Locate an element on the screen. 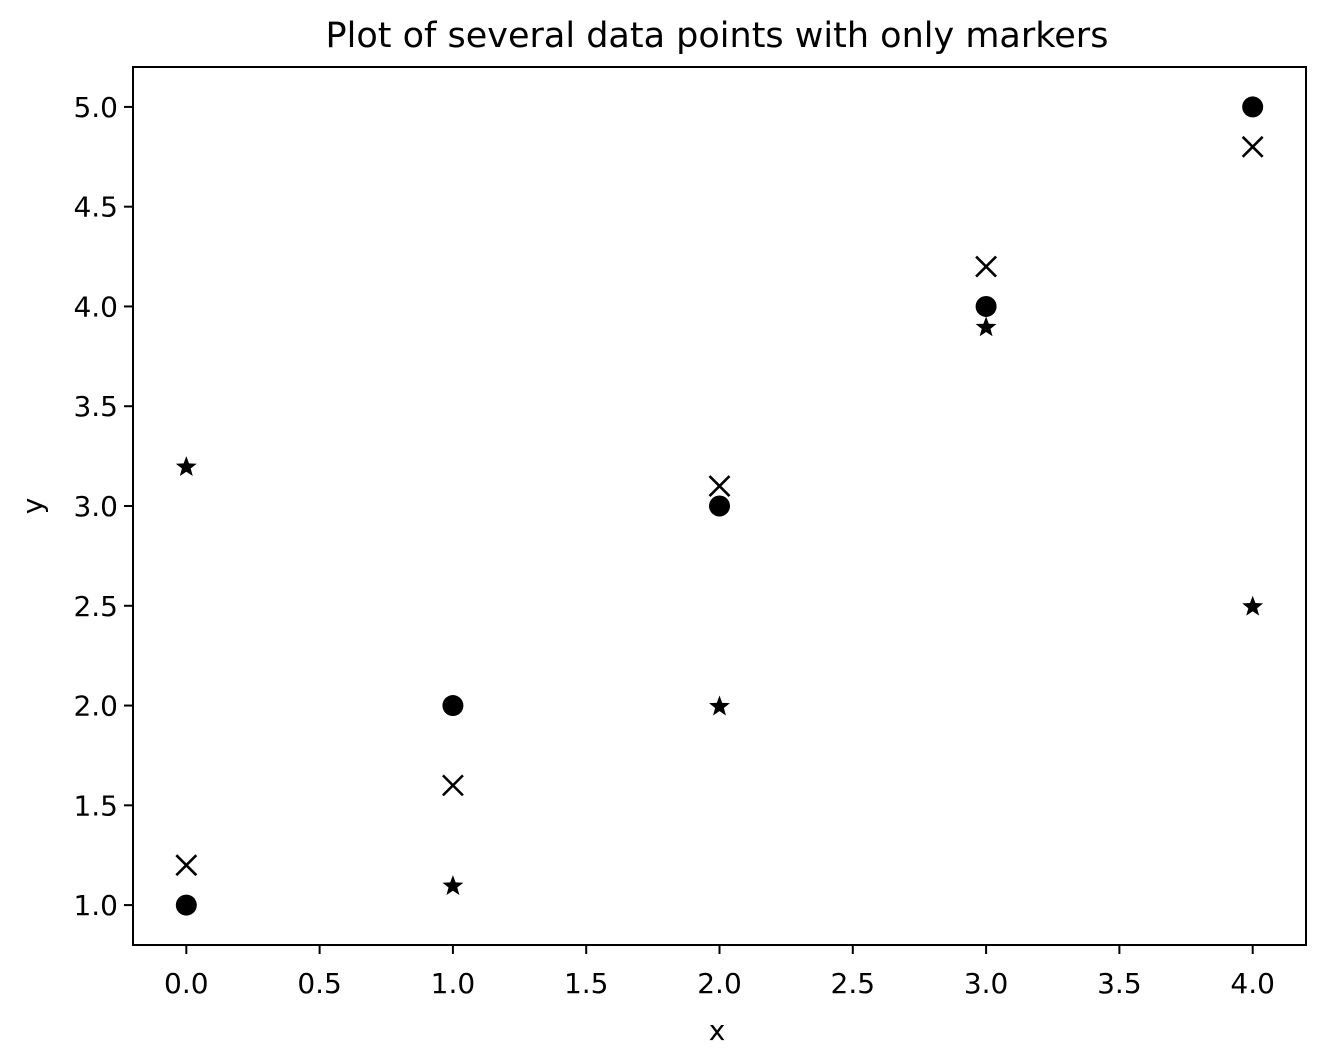 Image resolution: width=1330 pixels, height=1058 pixels. y-tick-label: 2.5 is located at coordinates (95, 606).